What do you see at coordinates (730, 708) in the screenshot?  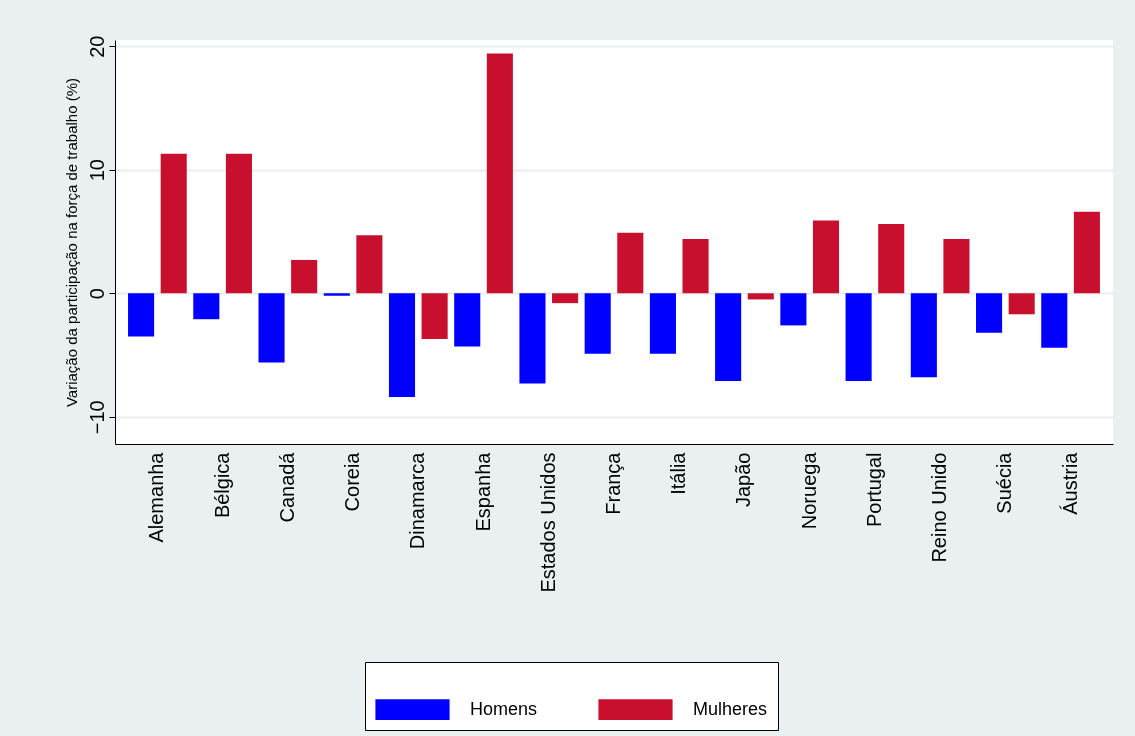 I see `legend-label: Mulheres` at bounding box center [730, 708].